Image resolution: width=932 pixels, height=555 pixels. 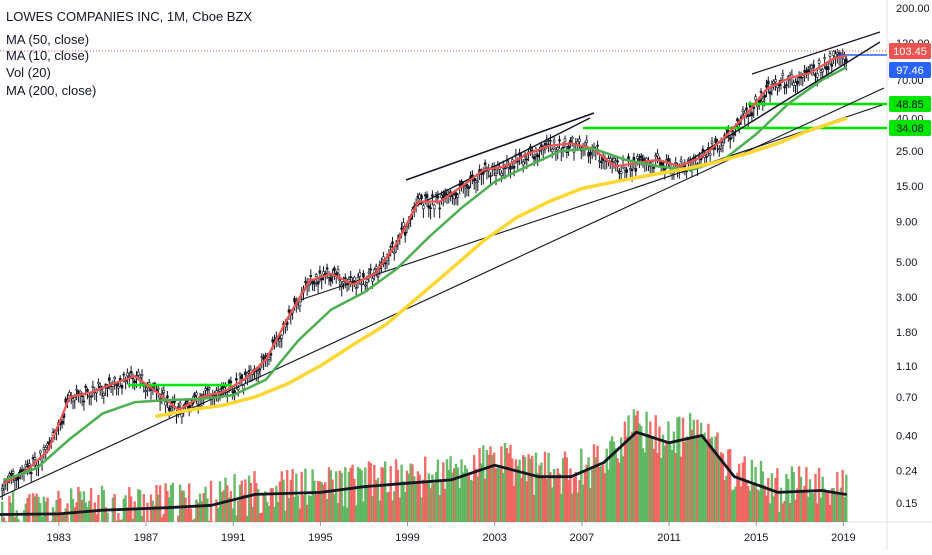 What do you see at coordinates (47, 39) in the screenshot?
I see `legend-ma50: MA (50, close)` at bounding box center [47, 39].